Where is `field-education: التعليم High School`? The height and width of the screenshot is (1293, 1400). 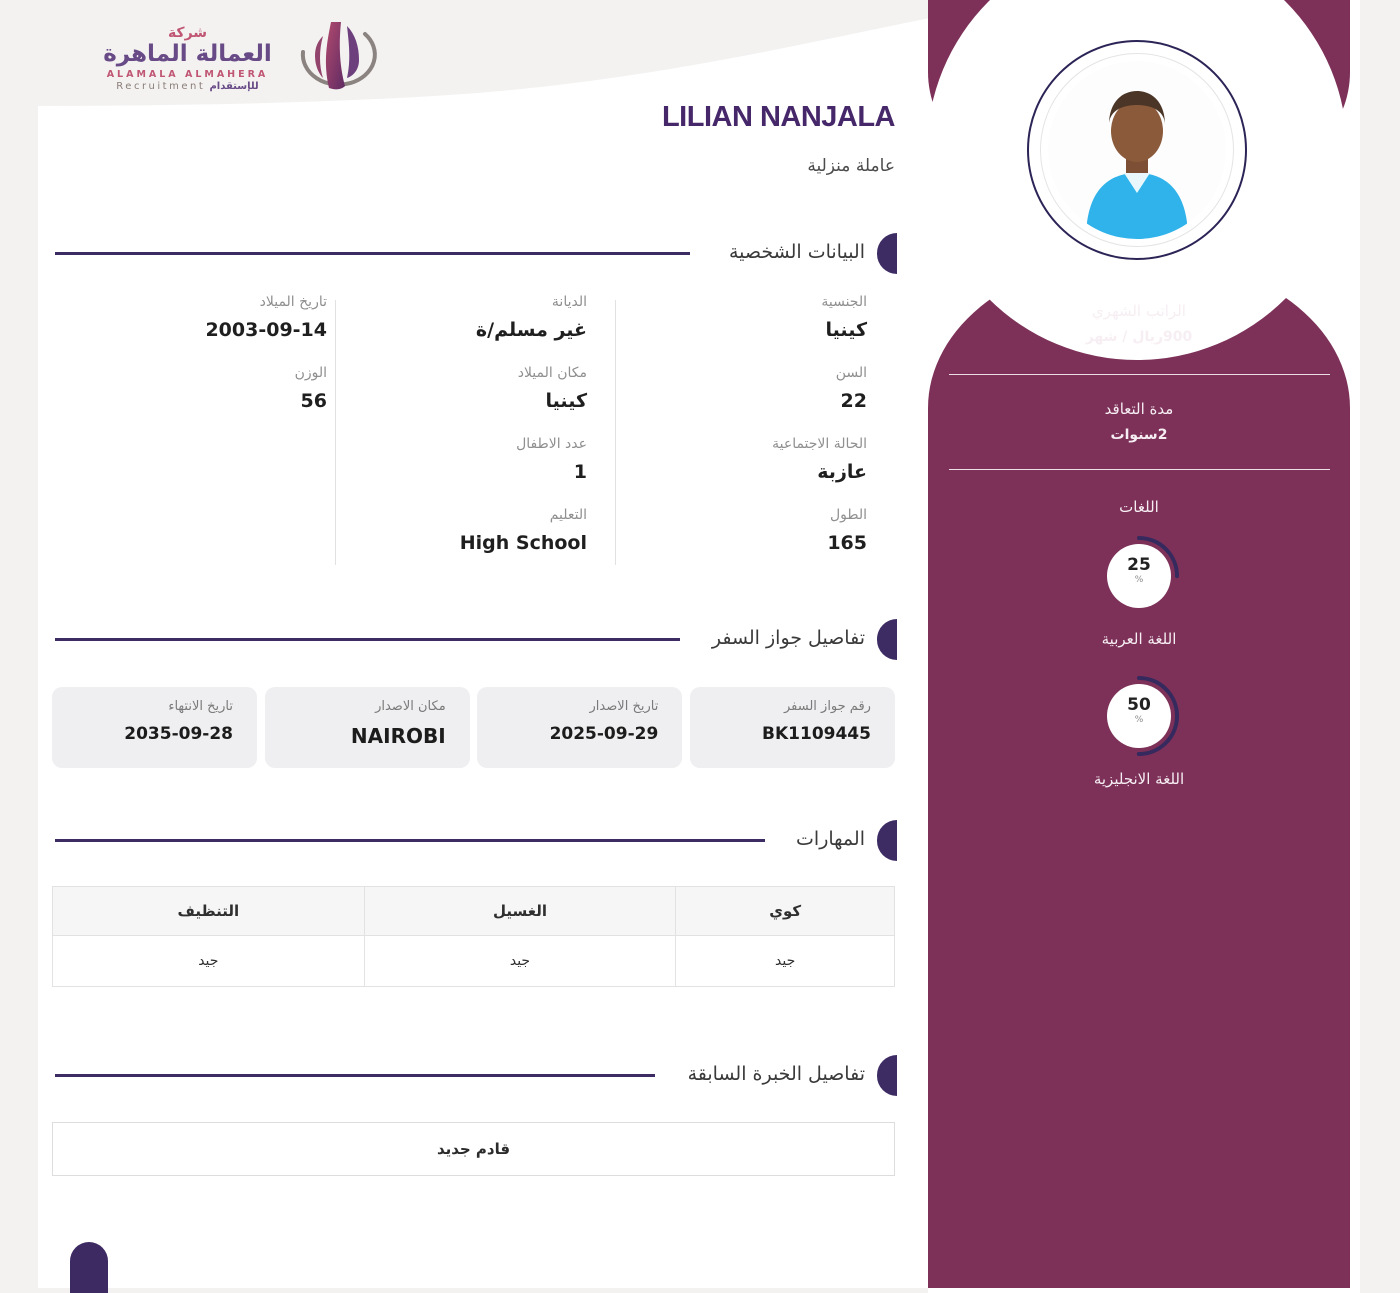 field-education: التعليم High School is located at coordinates (461, 543).